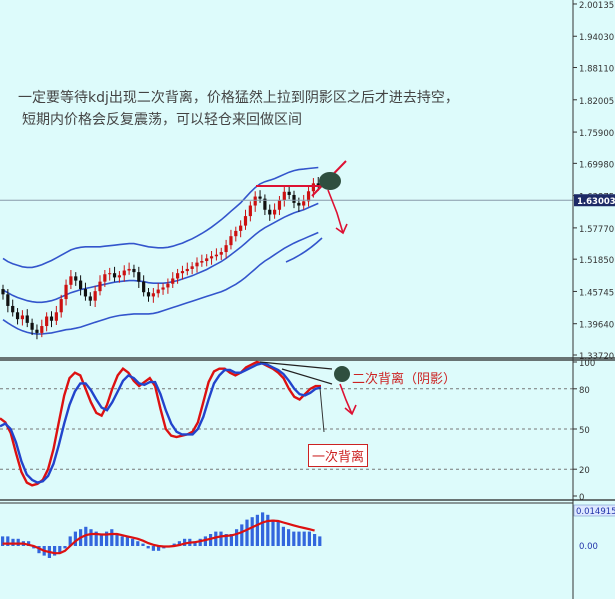 Image resolution: width=615 pixels, height=599 pixels. Describe the element at coordinates (584, 431) in the screenshot. I see `kdj-tick-label: 50` at that location.